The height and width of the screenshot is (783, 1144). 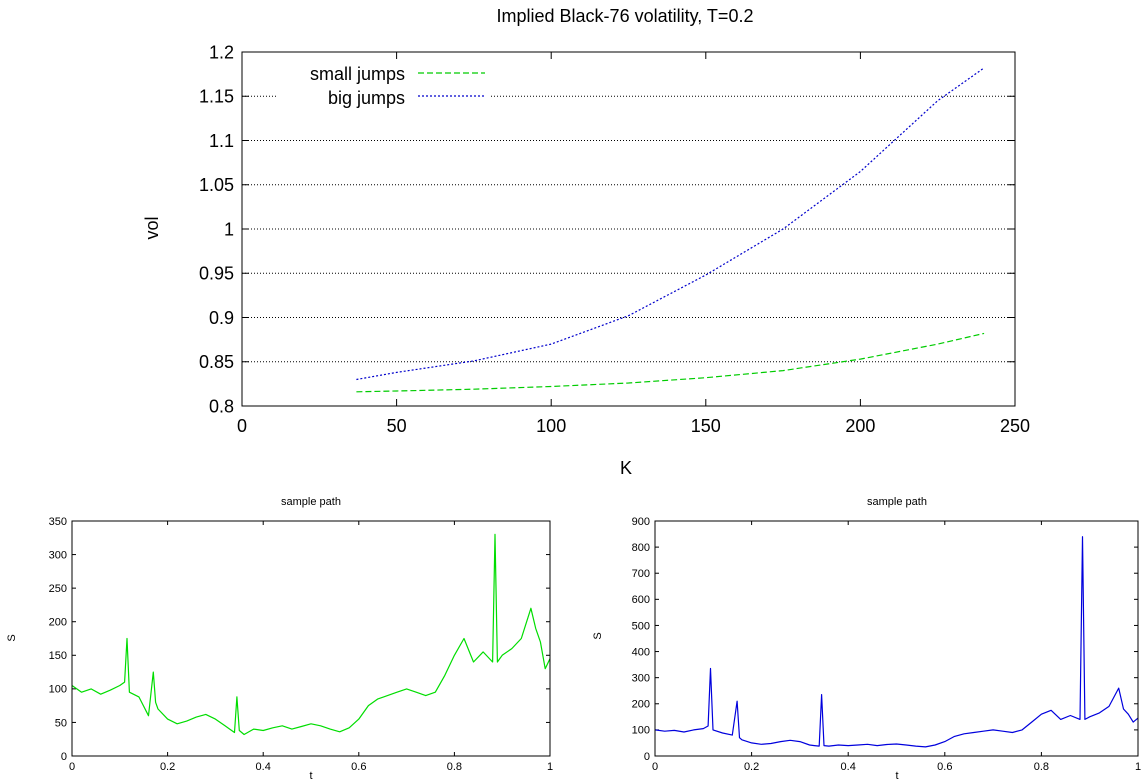 What do you see at coordinates (860, 426) in the screenshot?
I see `x-tick-label: 200` at bounding box center [860, 426].